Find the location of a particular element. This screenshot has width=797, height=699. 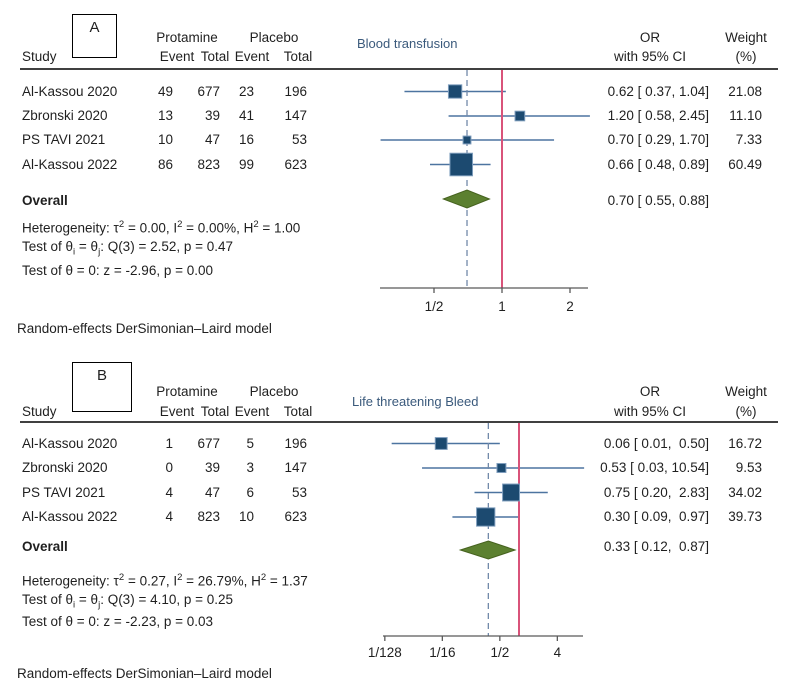

placebo-event-count: 6 is located at coordinates (250, 492).